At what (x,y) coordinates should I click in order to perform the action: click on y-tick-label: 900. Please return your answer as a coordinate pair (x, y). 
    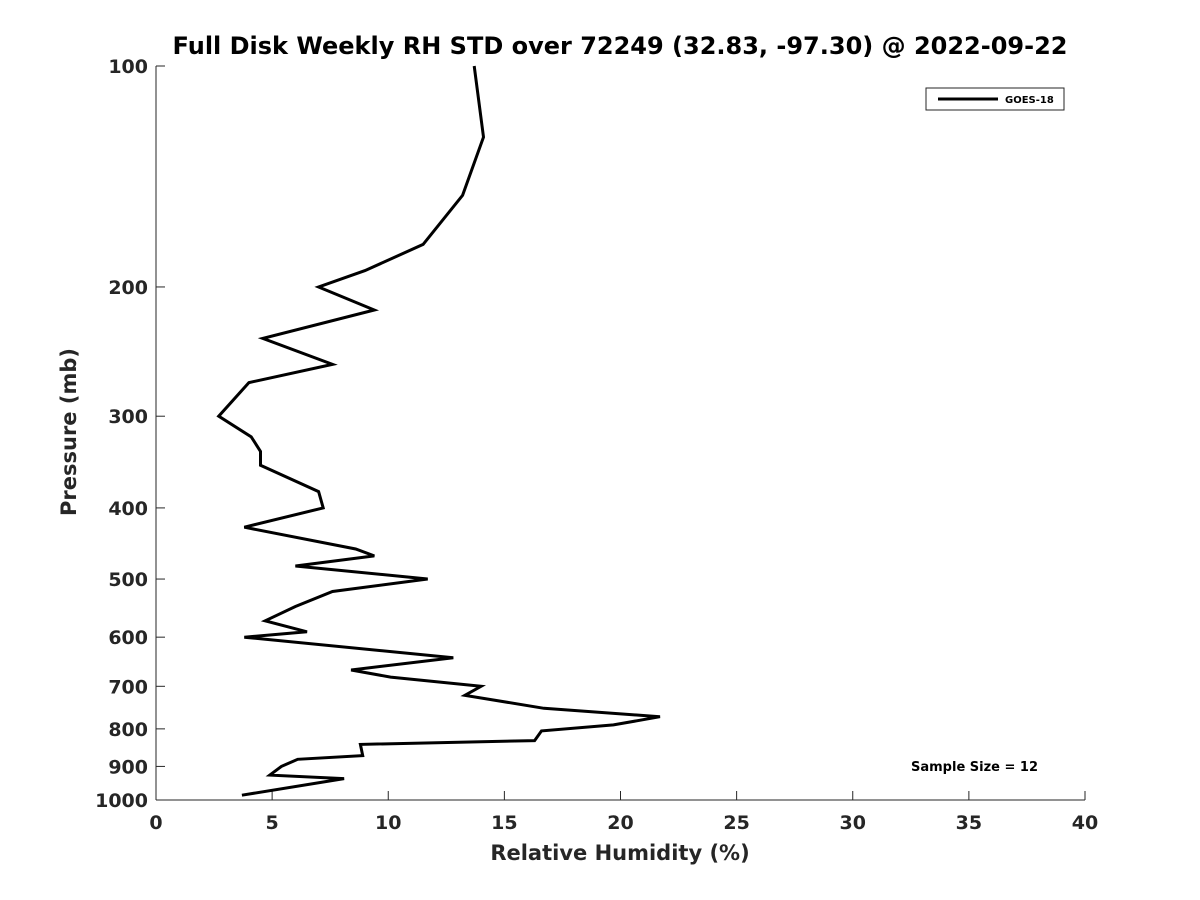
    Looking at the image, I should click on (128, 767).